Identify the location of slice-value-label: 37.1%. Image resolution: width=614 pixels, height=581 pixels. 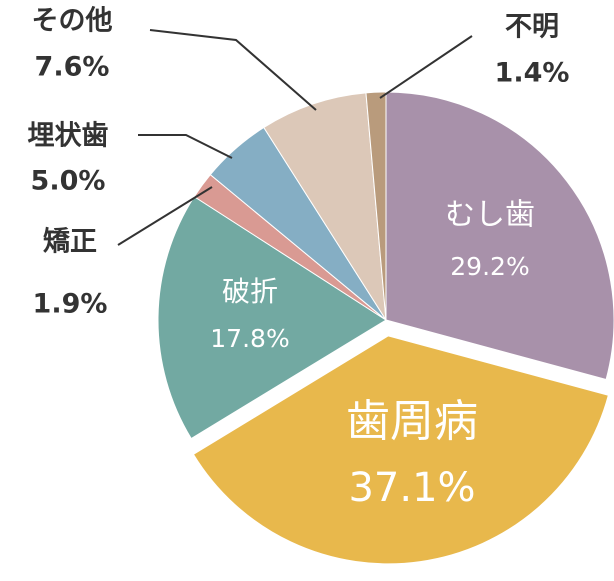
(411, 488).